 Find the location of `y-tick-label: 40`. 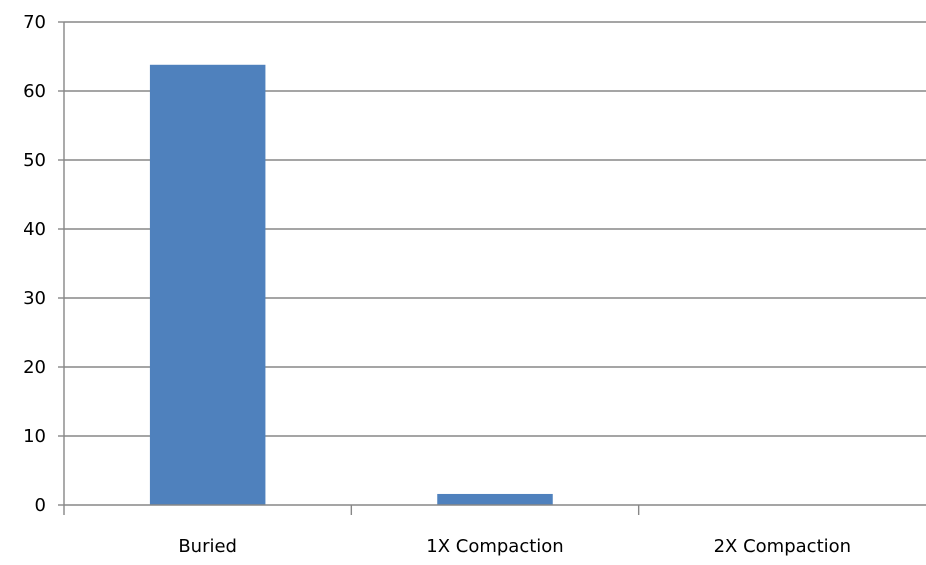

y-tick-label: 40 is located at coordinates (34, 229).